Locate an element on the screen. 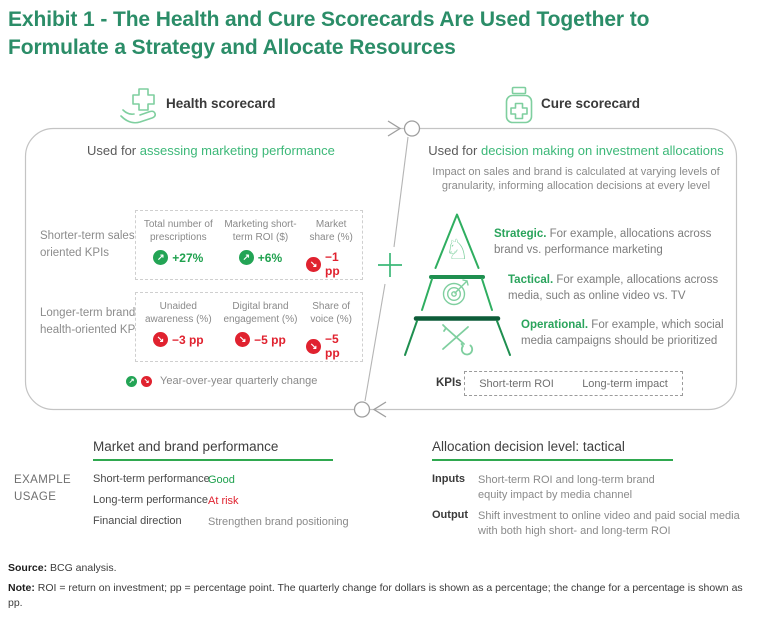 Image resolution: width=768 pixels, height=621 pixels. example-usage-label: EXAMPLE USAGE is located at coordinates (43, 489).